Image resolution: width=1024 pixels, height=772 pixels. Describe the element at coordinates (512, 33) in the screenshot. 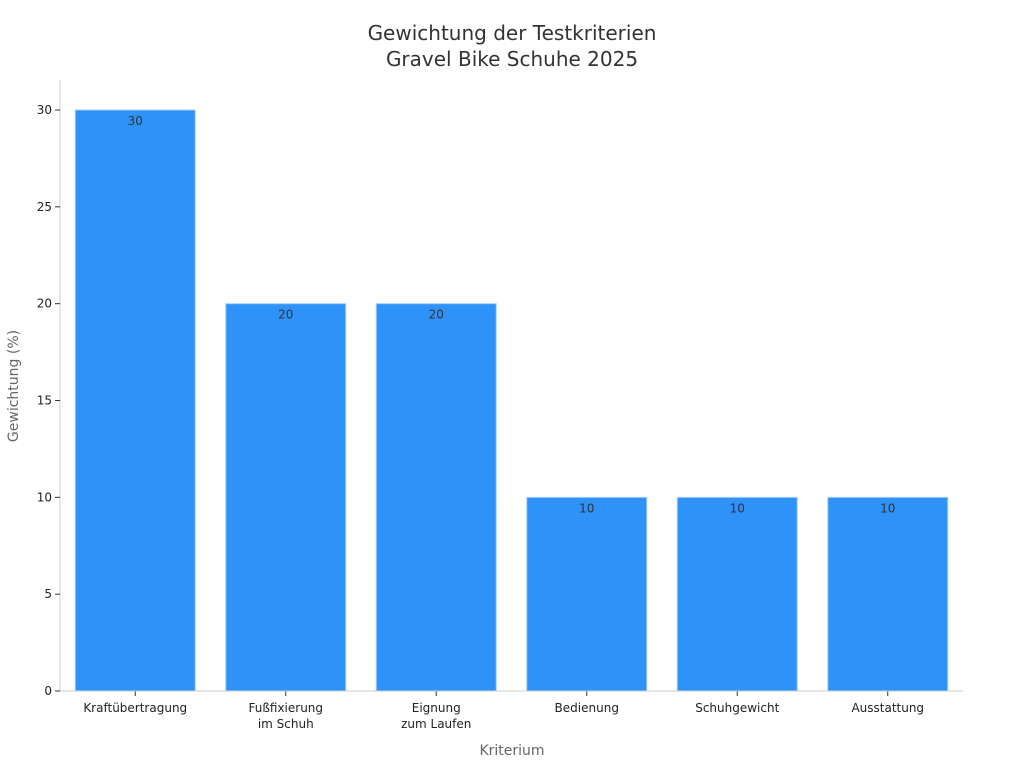

I see `chart-title: Gewichtung der Testkriterien` at that location.